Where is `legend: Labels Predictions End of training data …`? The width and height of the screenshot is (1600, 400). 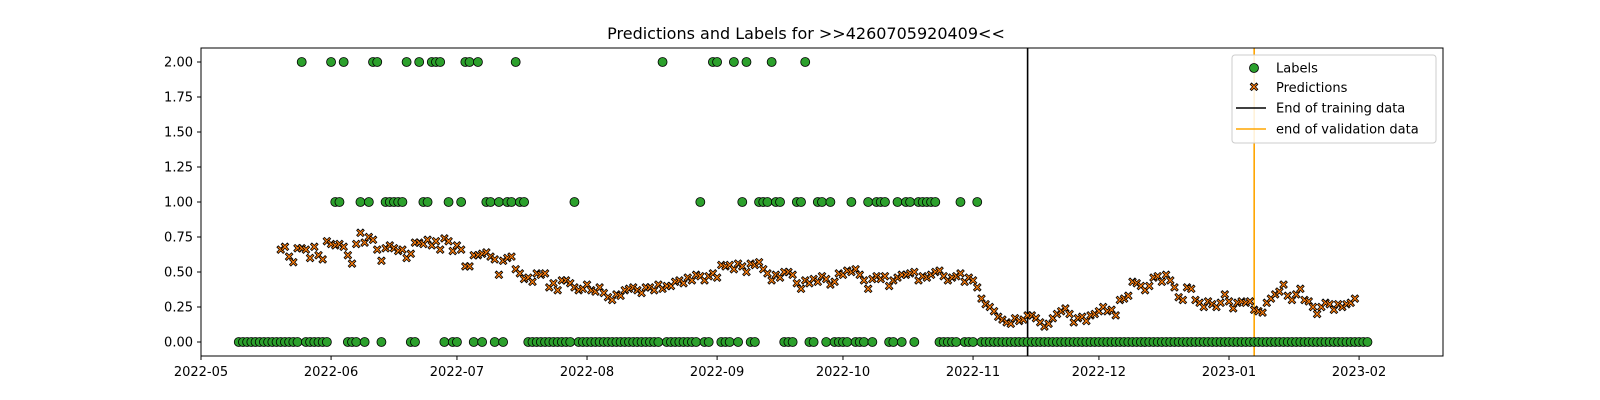
legend: Labels Predictions End of training data … is located at coordinates (1334, 99).